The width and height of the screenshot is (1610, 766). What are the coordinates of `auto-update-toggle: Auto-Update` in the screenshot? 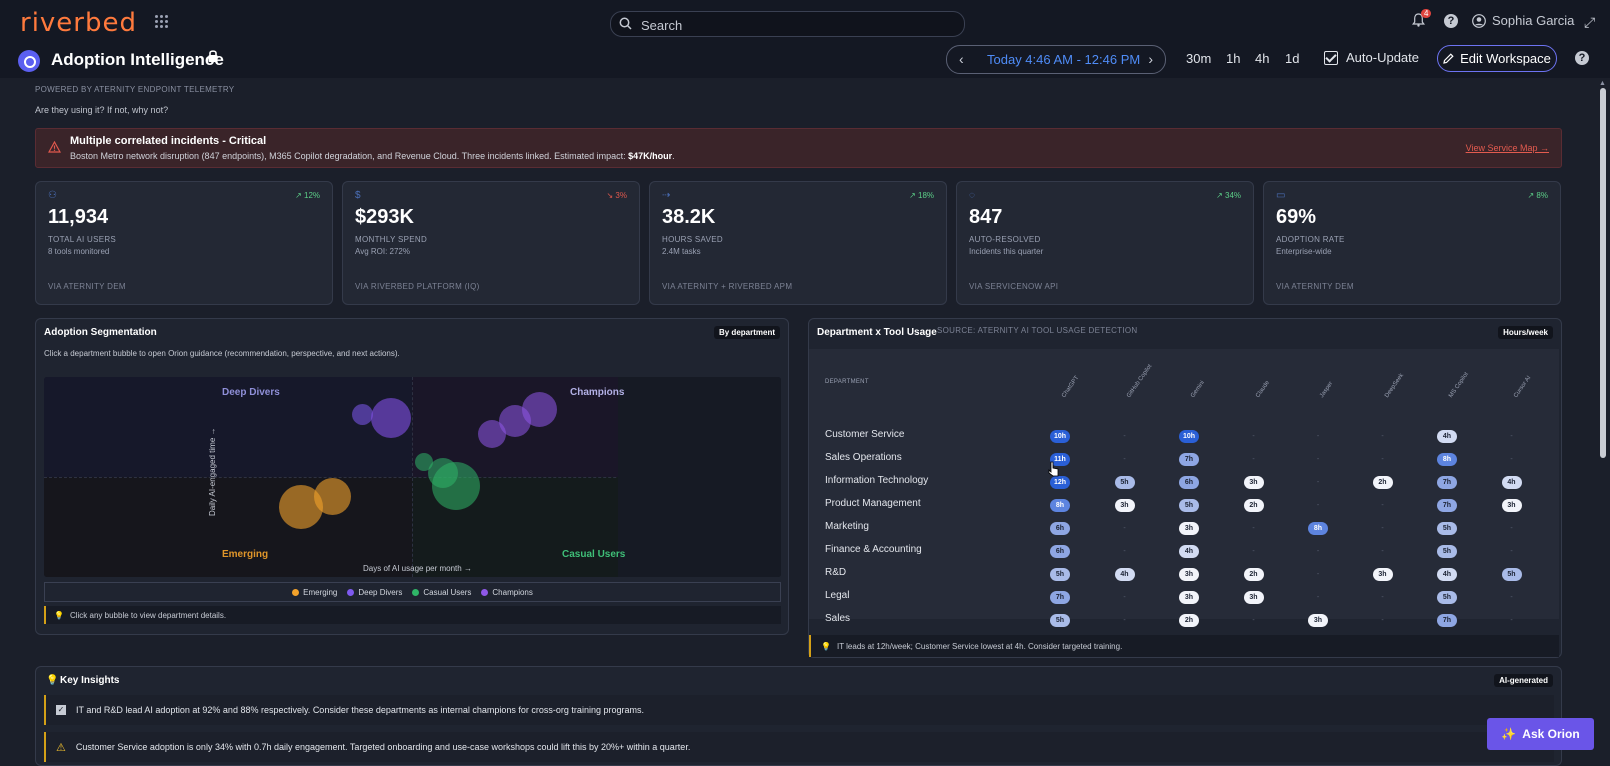 It's located at (1371, 57).